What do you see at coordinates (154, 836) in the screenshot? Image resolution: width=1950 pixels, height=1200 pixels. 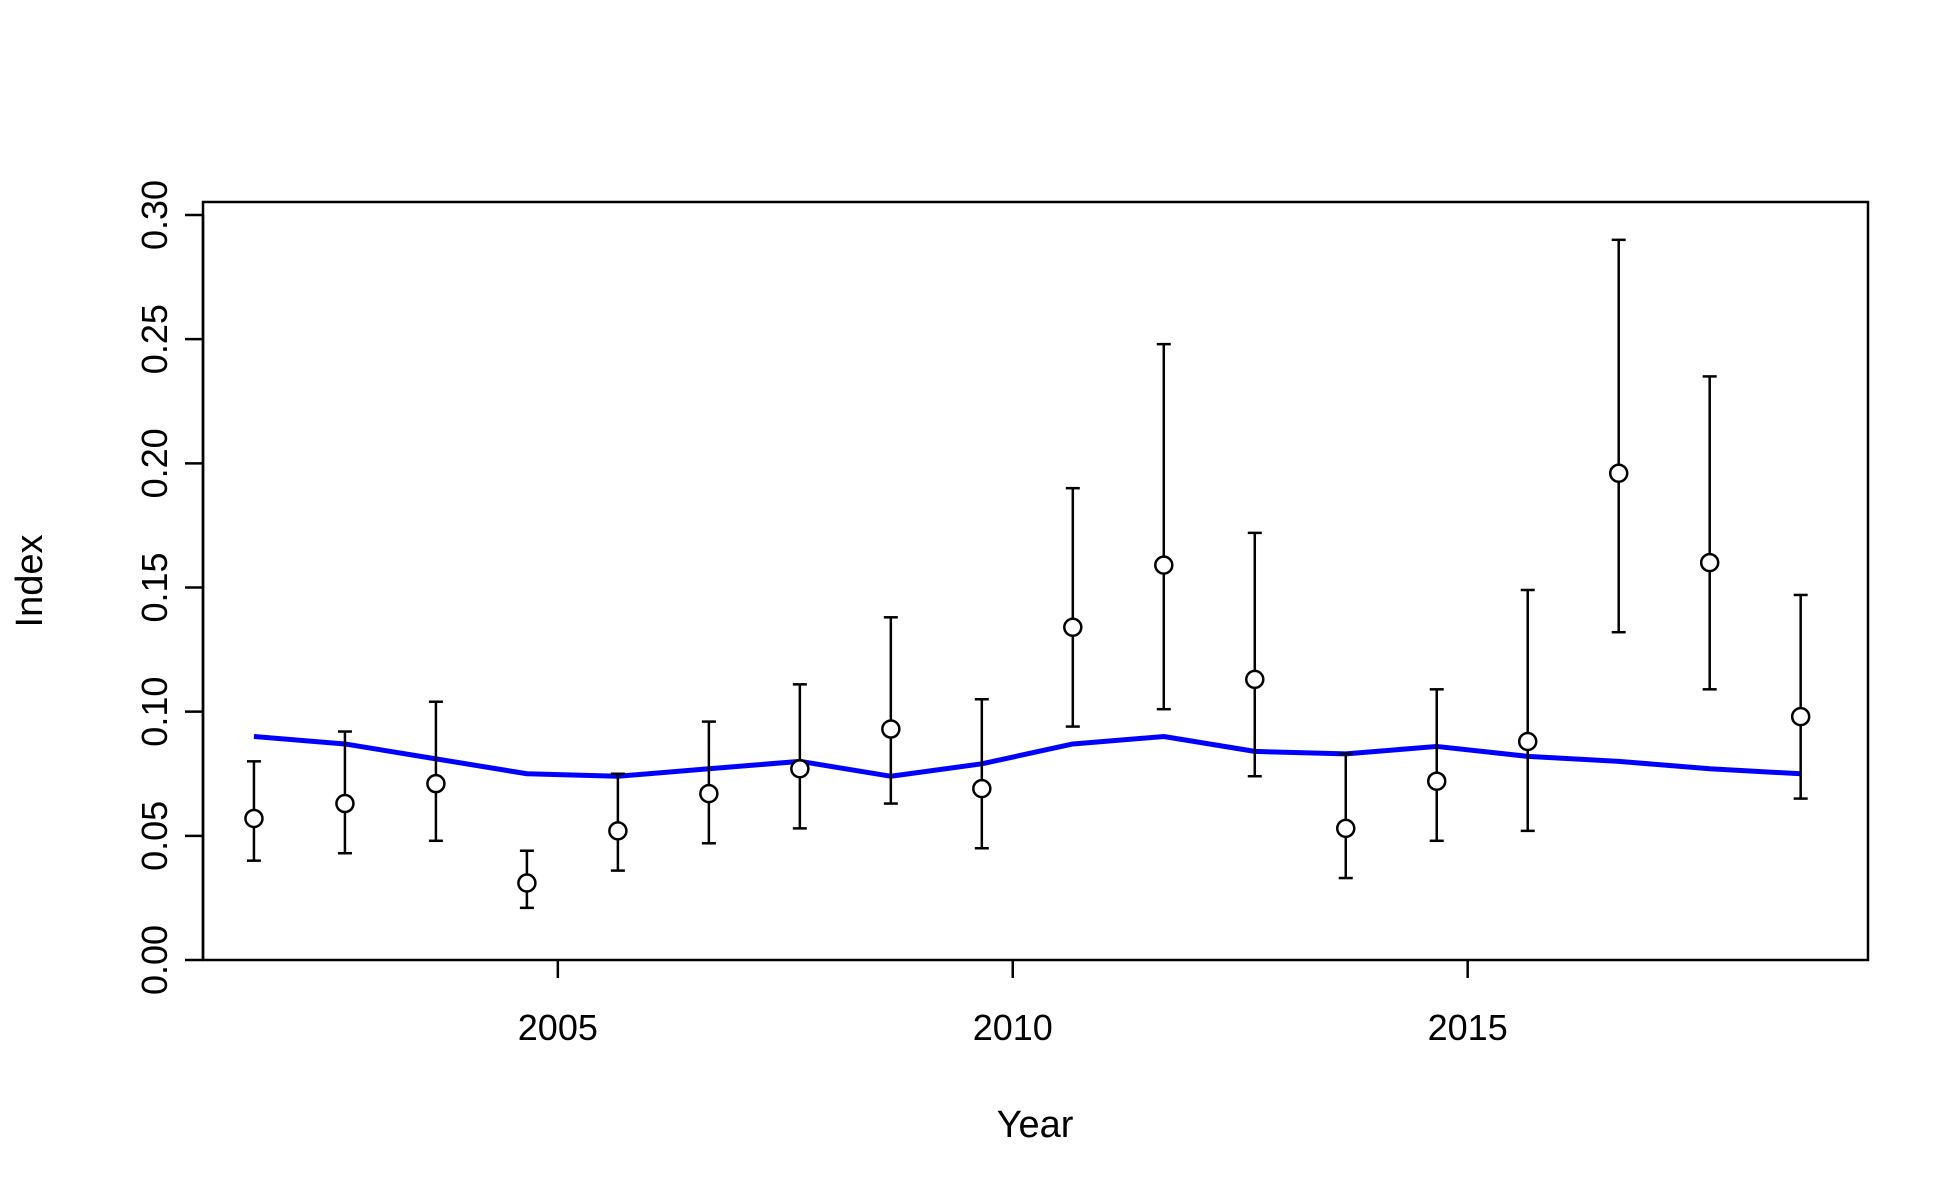 I see `y-tick-label: 0.05` at bounding box center [154, 836].